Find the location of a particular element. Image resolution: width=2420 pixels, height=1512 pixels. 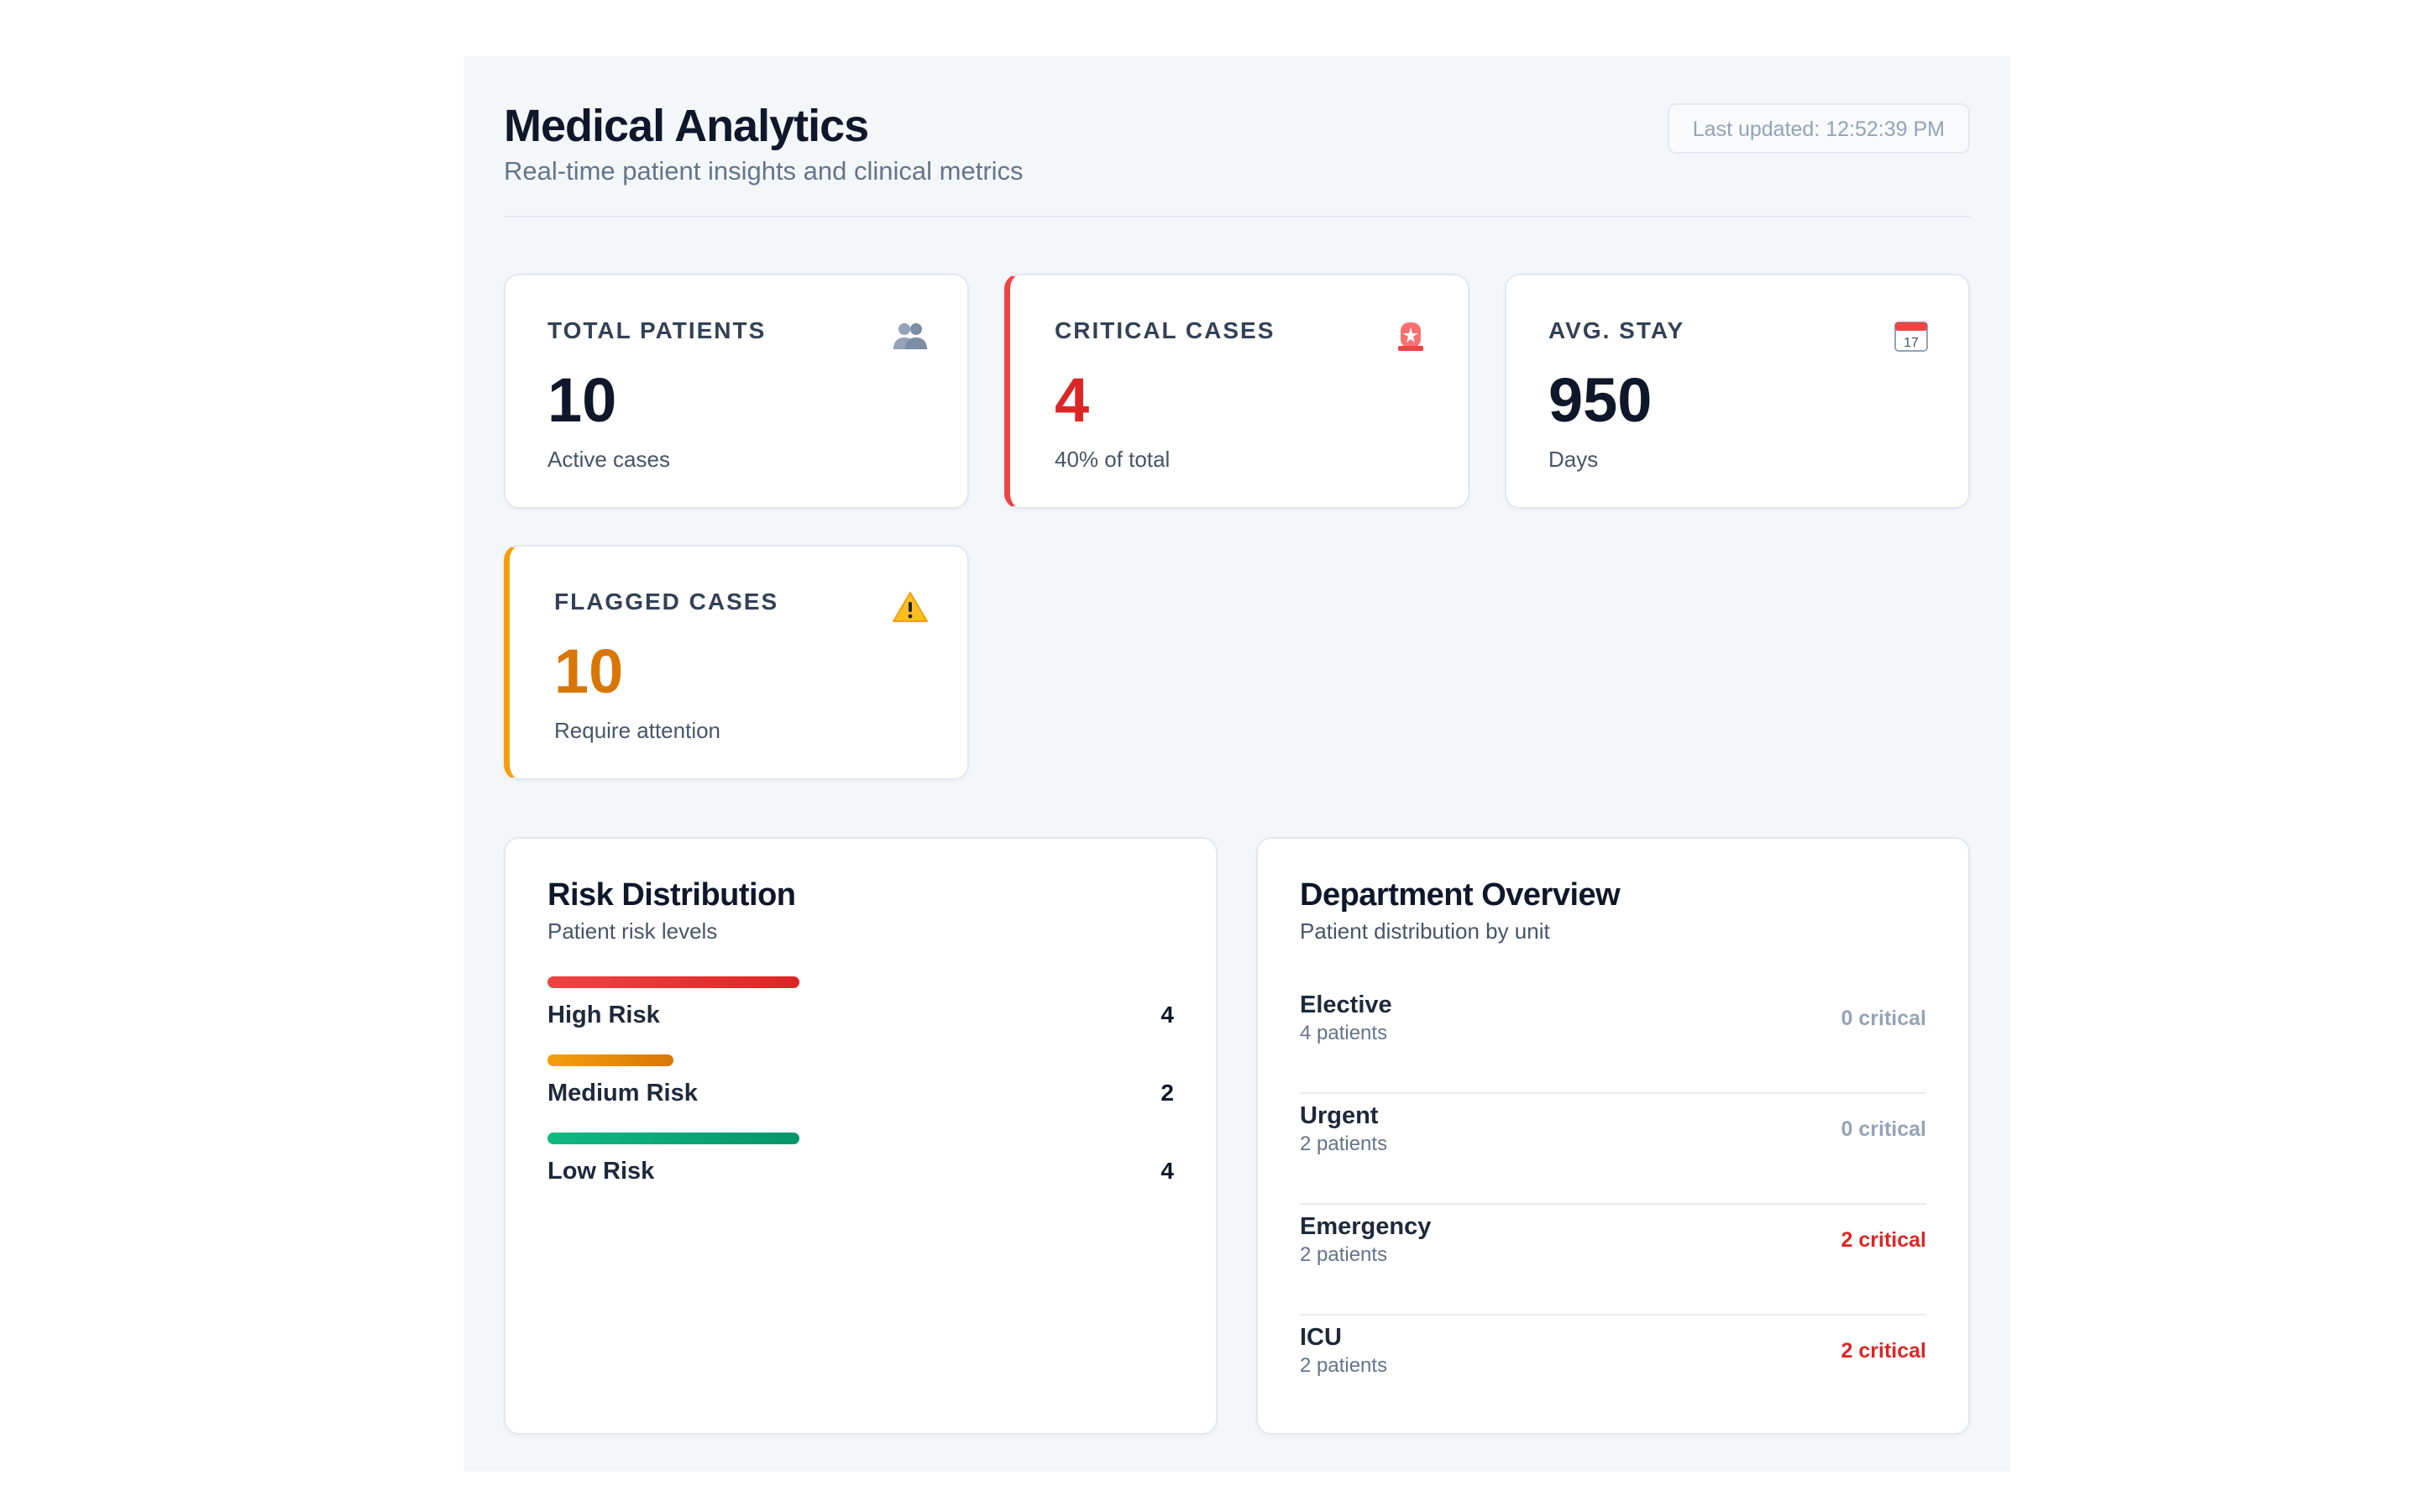

stat-caption: Active cases is located at coordinates (608, 459).